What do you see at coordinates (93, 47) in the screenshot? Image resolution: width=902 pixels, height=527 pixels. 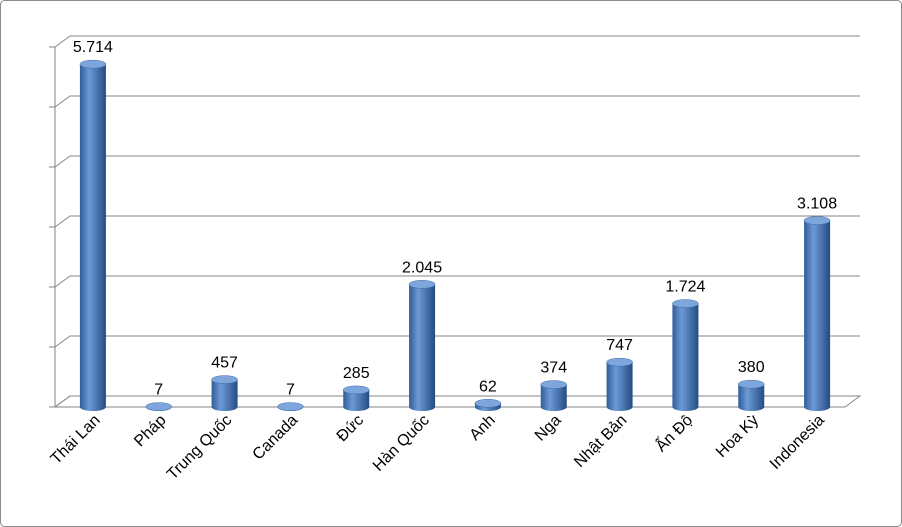 I see `value-label: 5.714` at bounding box center [93, 47].